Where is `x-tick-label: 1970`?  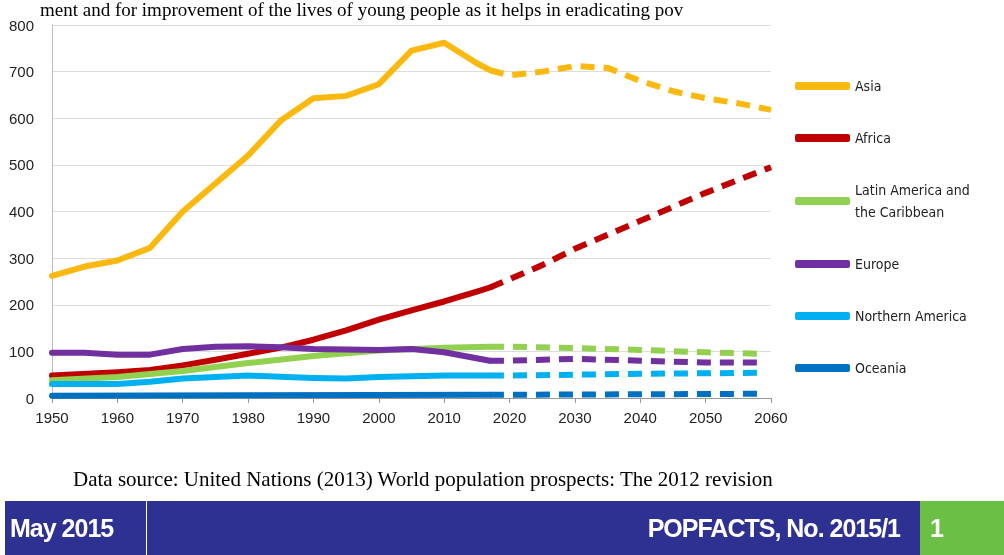
x-tick-label: 1970 is located at coordinates (183, 417).